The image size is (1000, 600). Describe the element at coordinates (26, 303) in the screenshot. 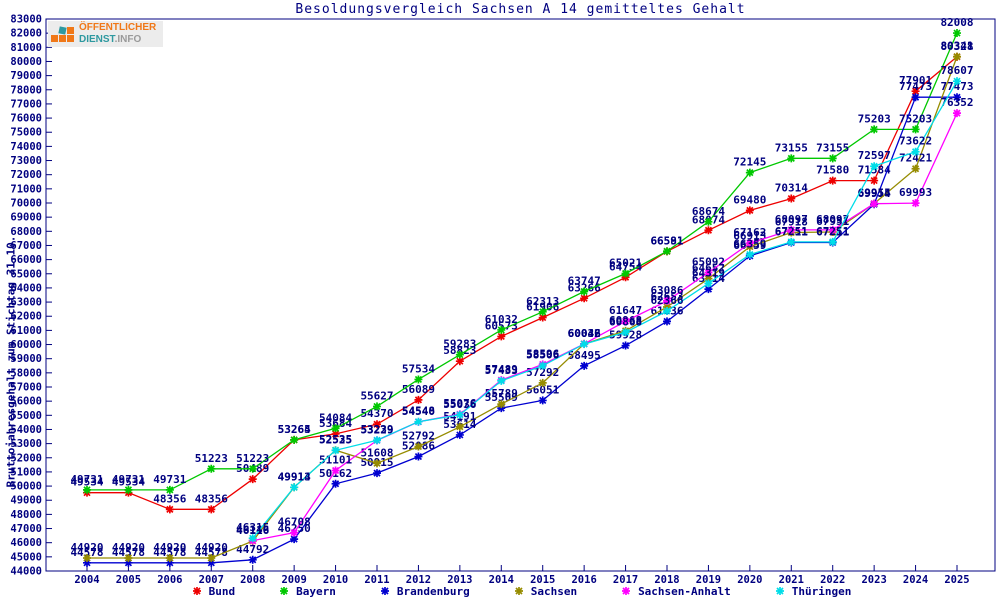

I see `y-tick-label: 63000` at that location.